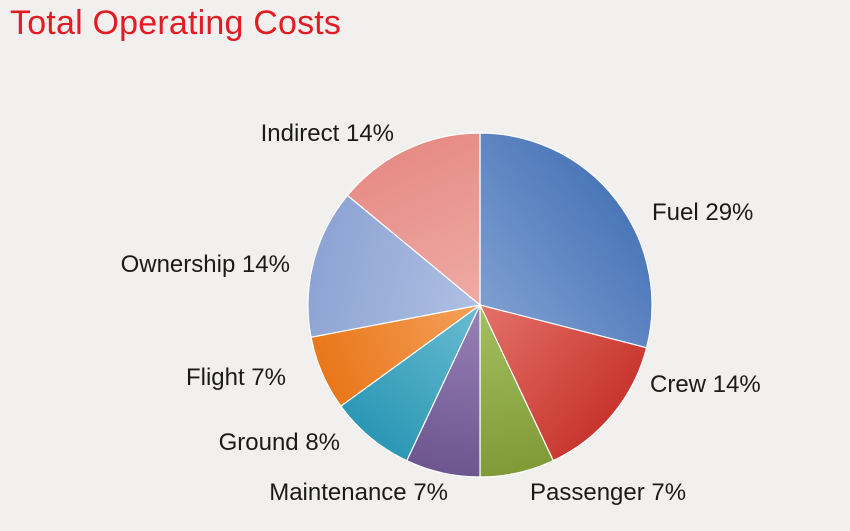 This screenshot has width=850, height=531. Describe the element at coordinates (608, 492) in the screenshot. I see `slice-label-2: Passenger 7%` at that location.